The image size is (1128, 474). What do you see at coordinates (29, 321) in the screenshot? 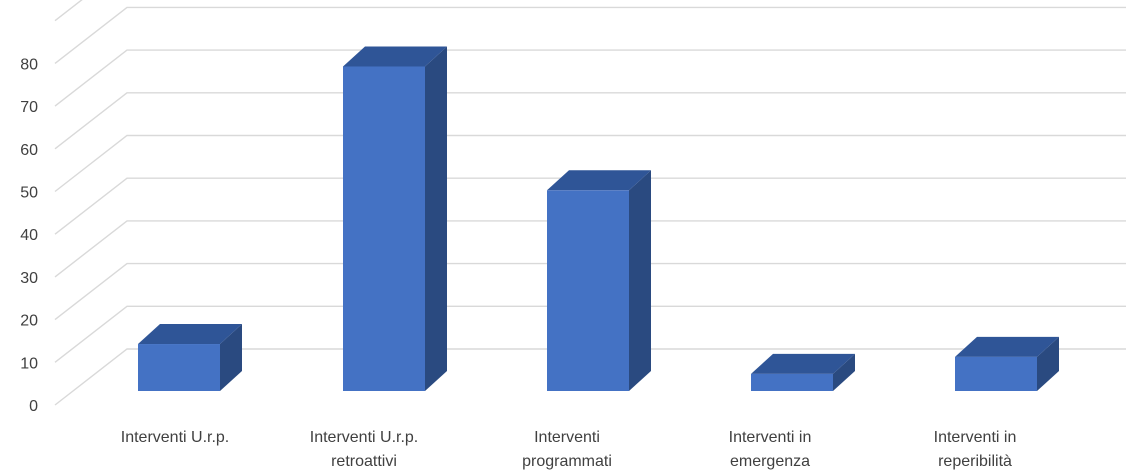
I see `y-tick-label: 20` at bounding box center [29, 321].